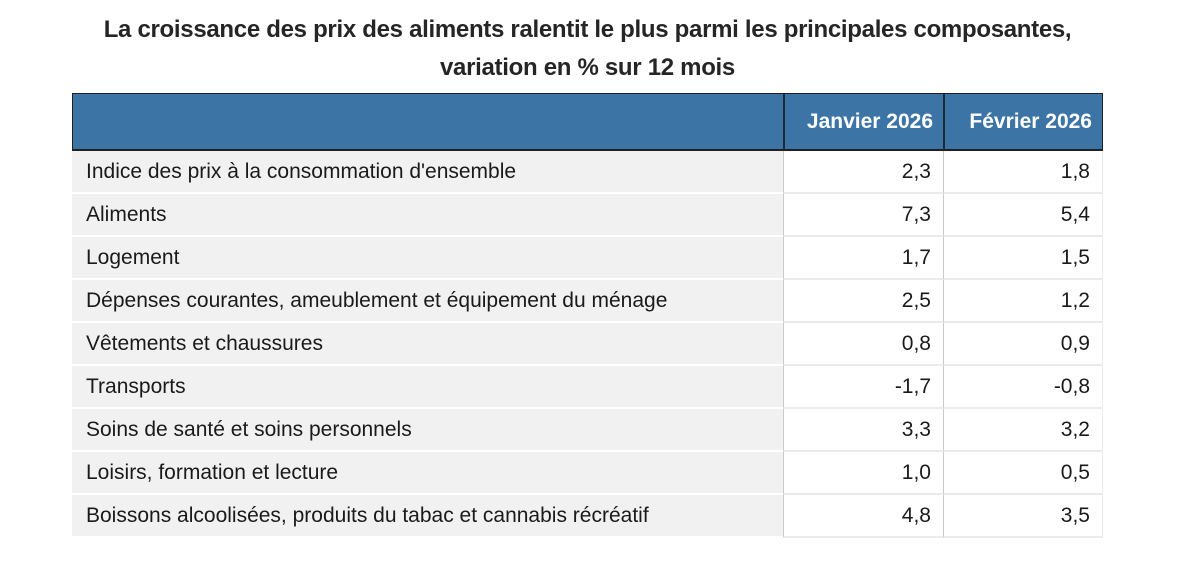  Describe the element at coordinates (427, 122) in the screenshot. I see `header-cell-empty` at that location.